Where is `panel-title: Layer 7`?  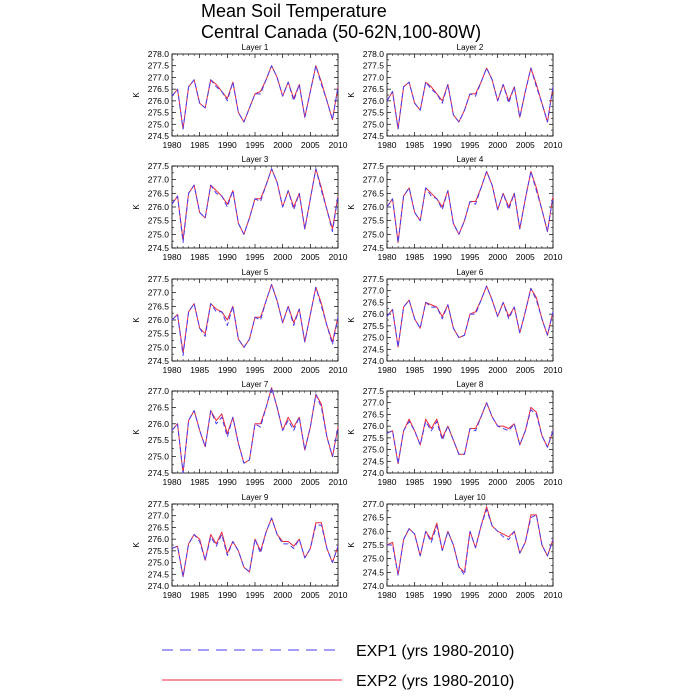
panel-title: Layer 7 is located at coordinates (255, 384).